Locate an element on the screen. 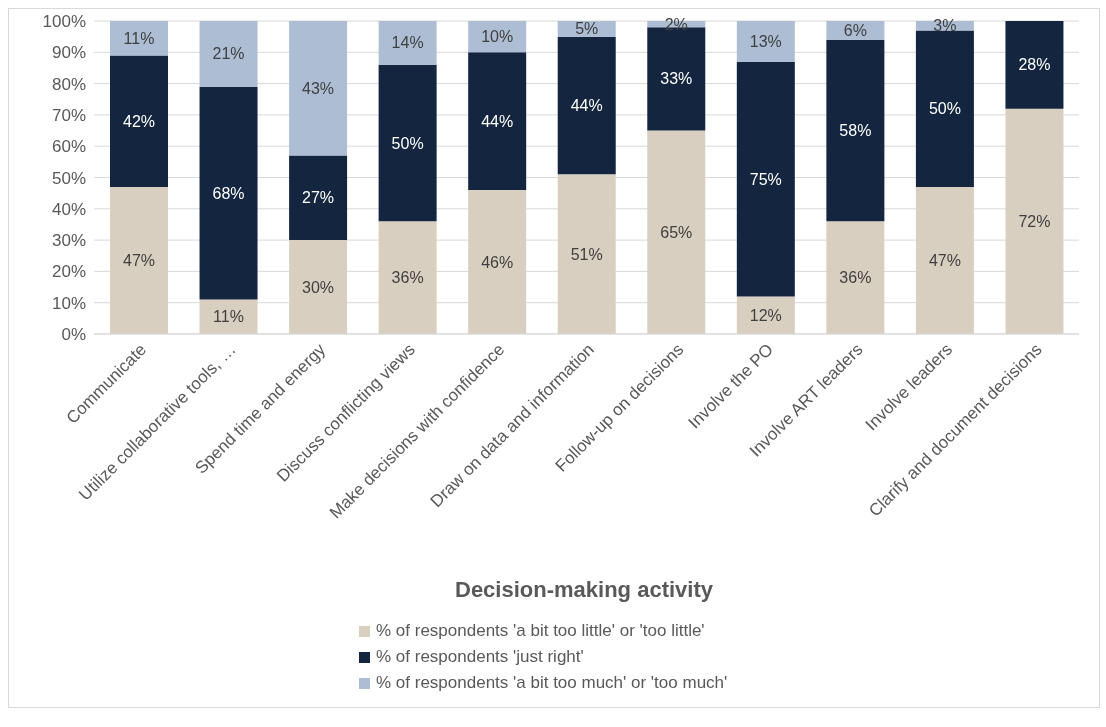 The width and height of the screenshot is (1106, 727). data-label: 5% is located at coordinates (587, 29).